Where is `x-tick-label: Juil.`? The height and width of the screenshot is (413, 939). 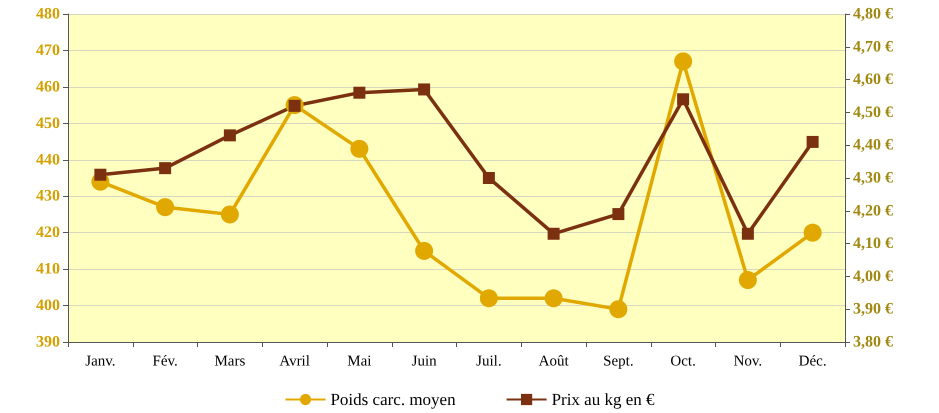
x-tick-label: Juil. is located at coordinates (489, 362).